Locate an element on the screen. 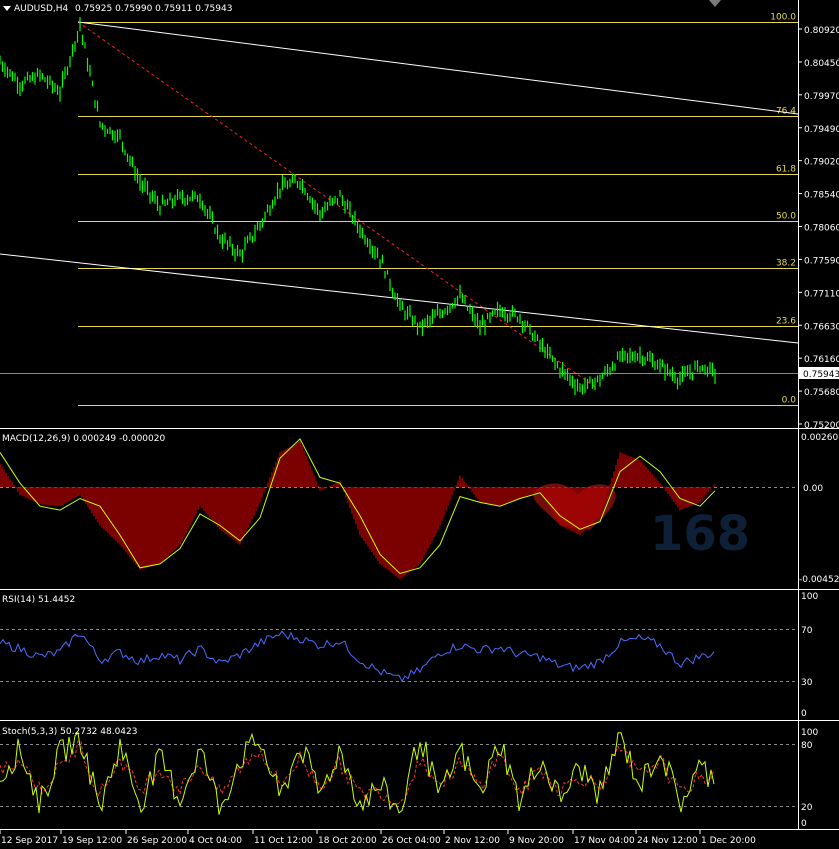 This screenshot has width=839, height=849. current-price-label: 0.75943 is located at coordinates (821, 375).